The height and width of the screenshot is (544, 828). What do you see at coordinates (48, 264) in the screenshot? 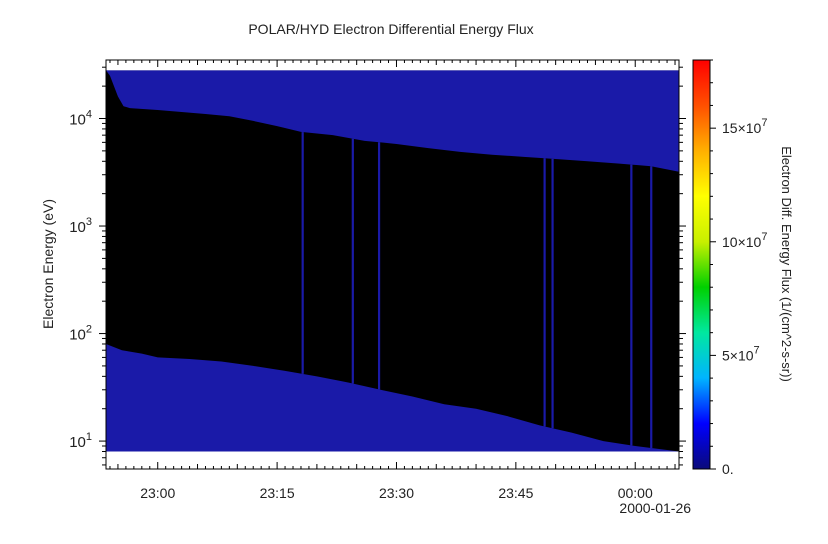
I see `y-axis-label: Electron Energy (eV)` at bounding box center [48, 264].